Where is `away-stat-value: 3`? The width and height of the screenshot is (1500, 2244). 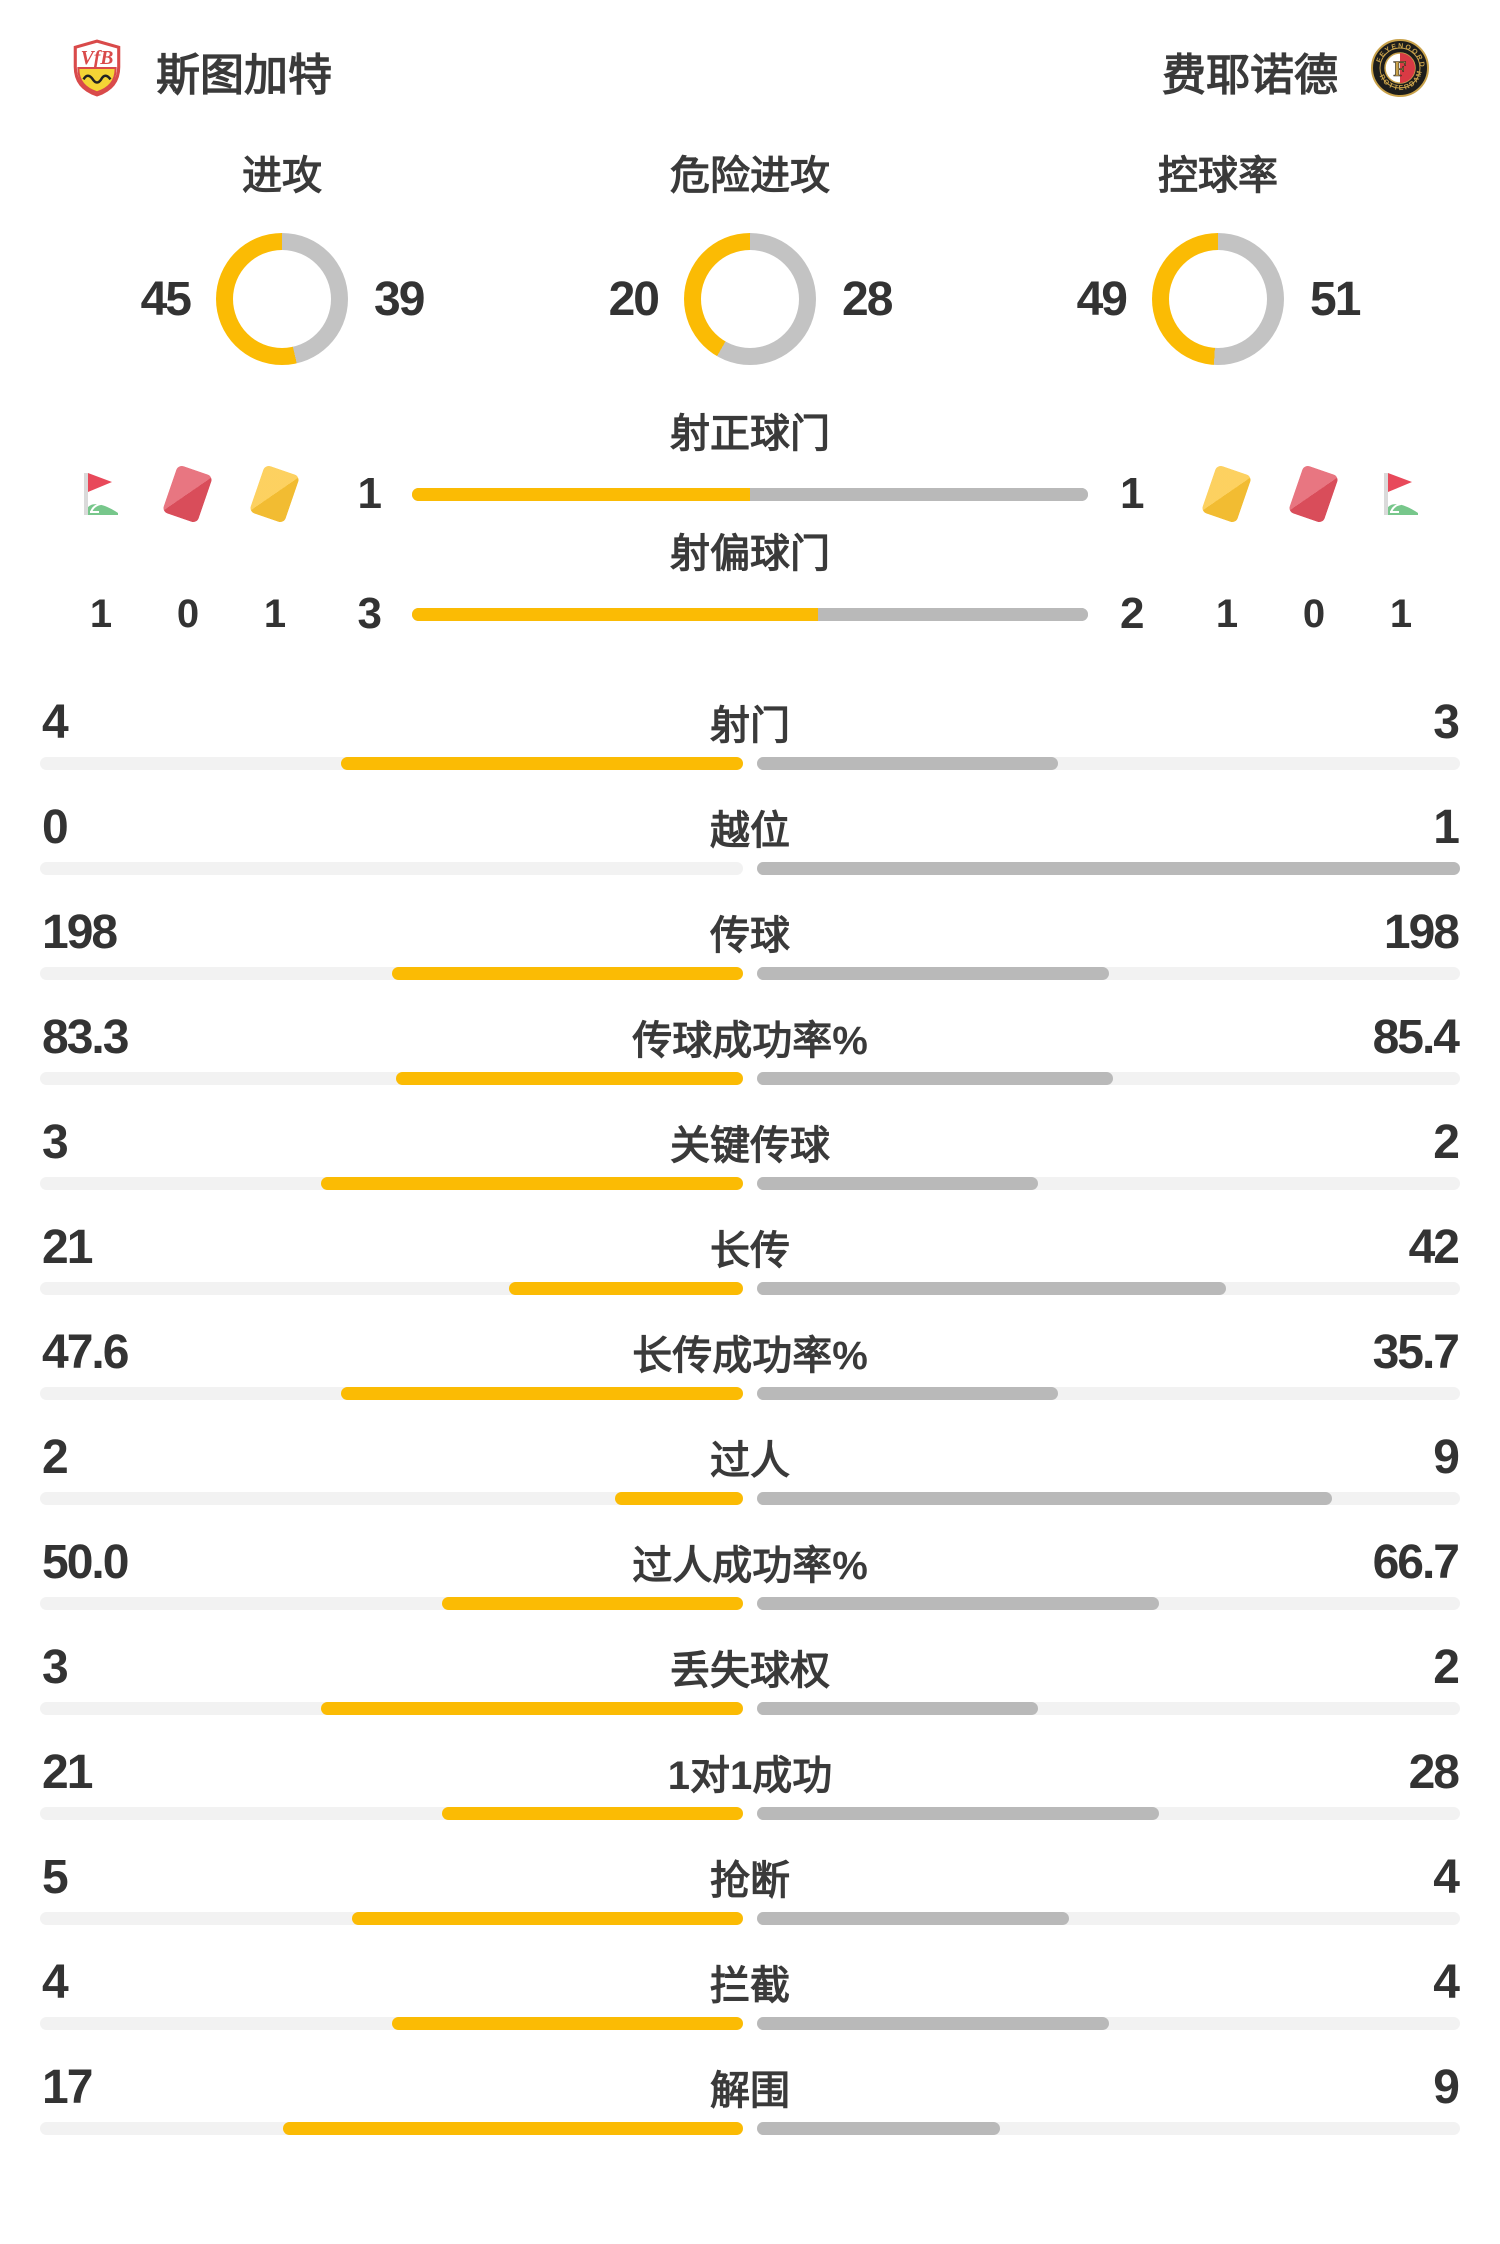 away-stat-value: 3 is located at coordinates (1446, 722).